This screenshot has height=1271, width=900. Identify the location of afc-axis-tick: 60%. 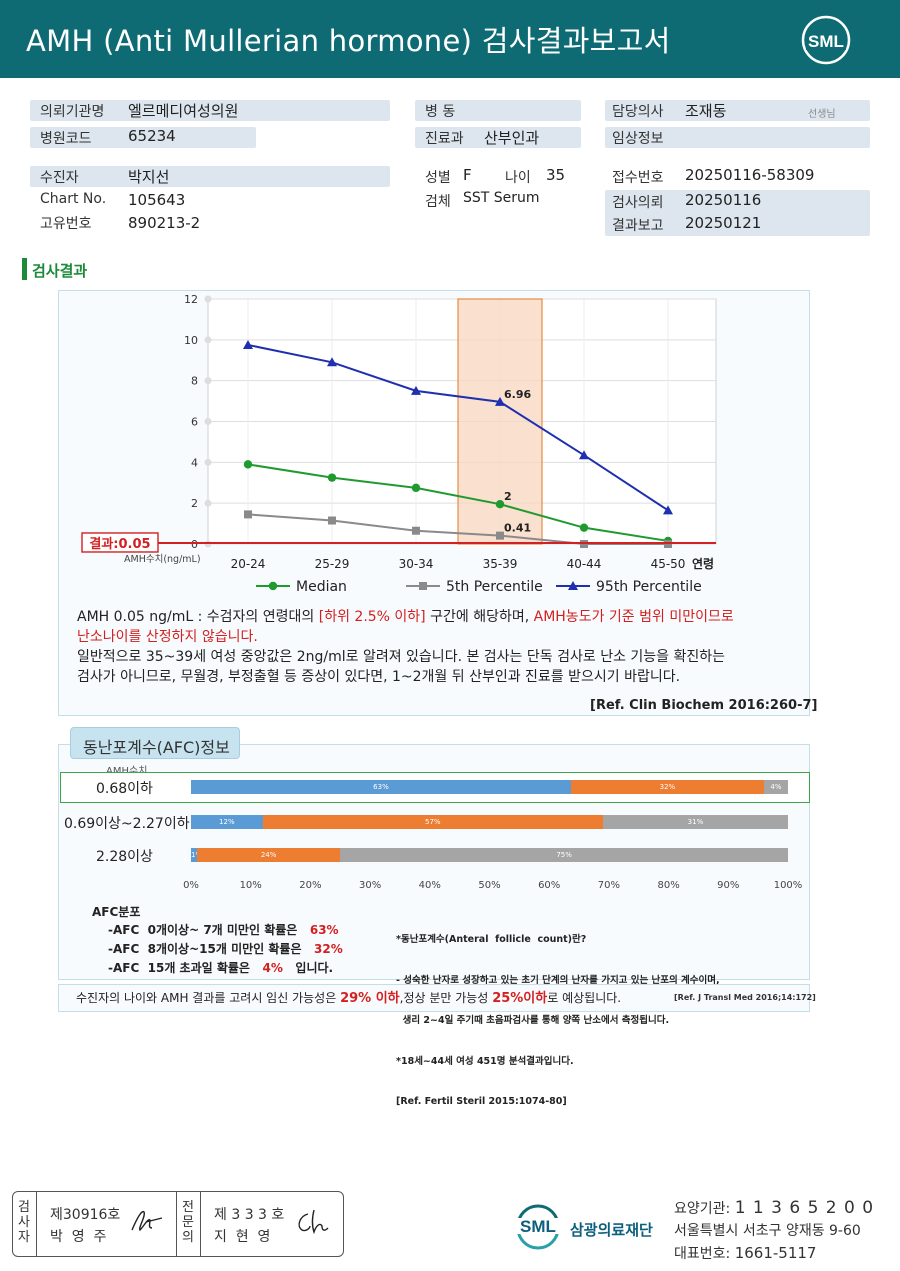
(549, 885).